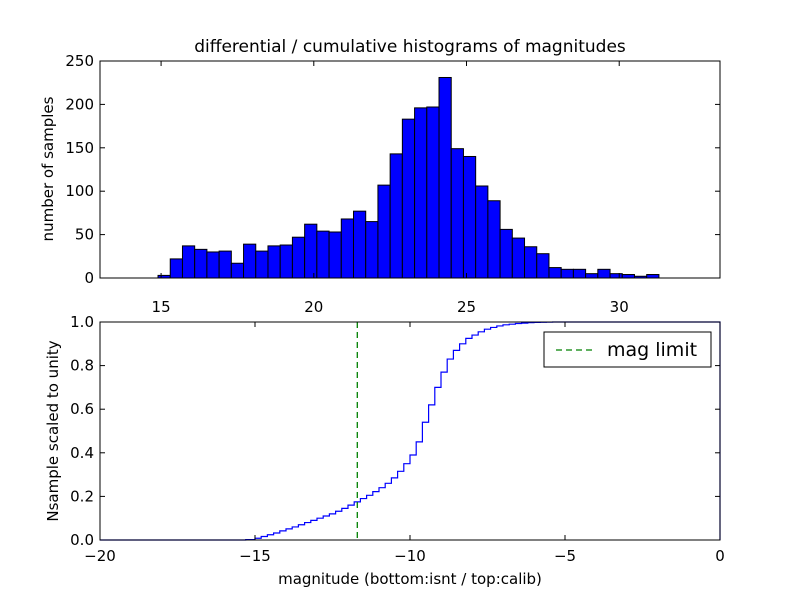 This screenshot has width=800, height=600. What do you see at coordinates (82, 409) in the screenshot?
I see `bottom-y-tick-label: 0.6` at bounding box center [82, 409].